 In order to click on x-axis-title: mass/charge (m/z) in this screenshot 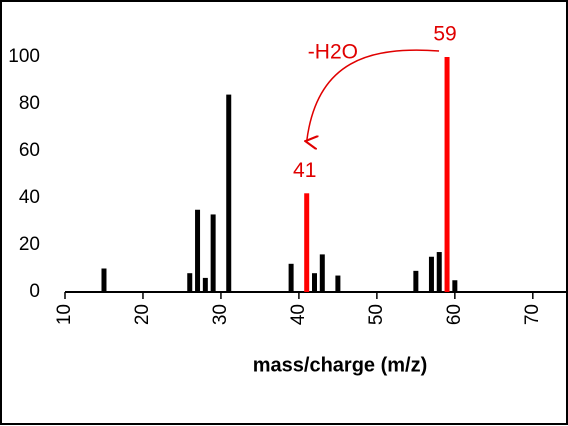, I will do `click(340, 365)`.